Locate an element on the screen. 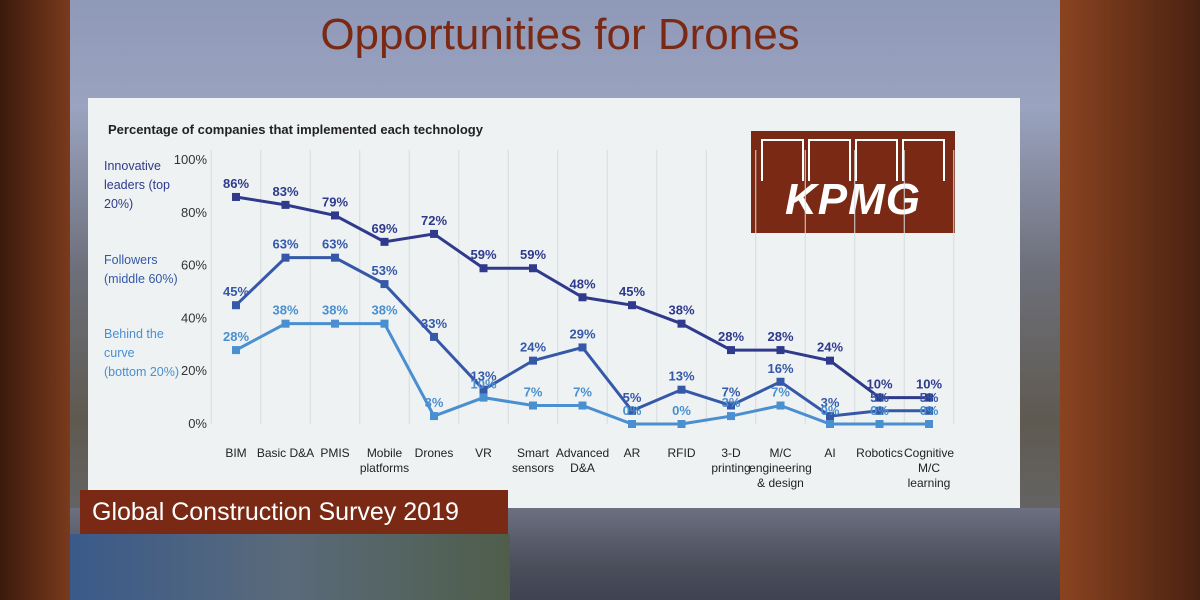  x-tick-label-line: printing is located at coordinates (730, 468).